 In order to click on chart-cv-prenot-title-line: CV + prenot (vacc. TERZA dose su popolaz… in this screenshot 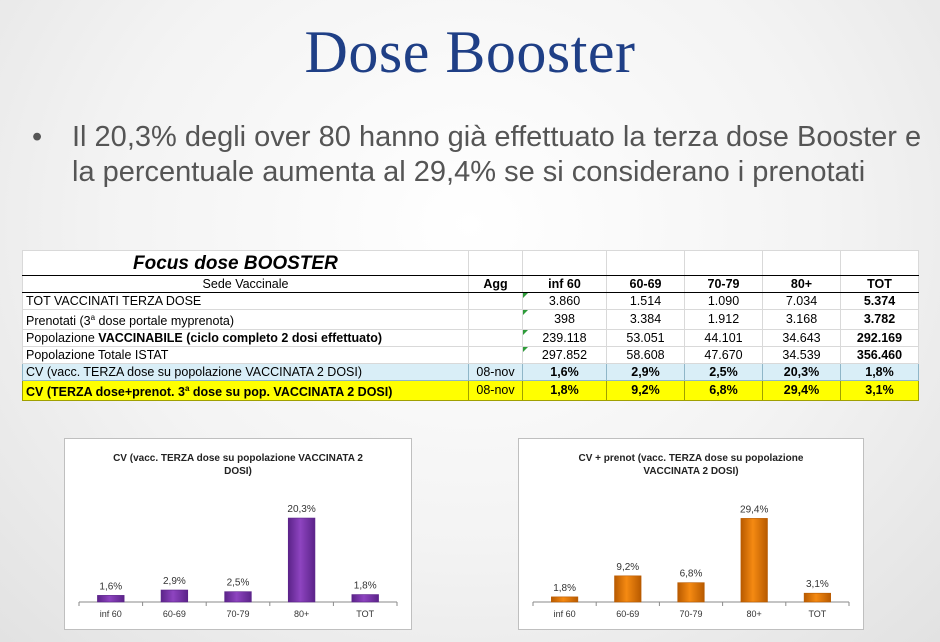, I will do `click(691, 458)`.